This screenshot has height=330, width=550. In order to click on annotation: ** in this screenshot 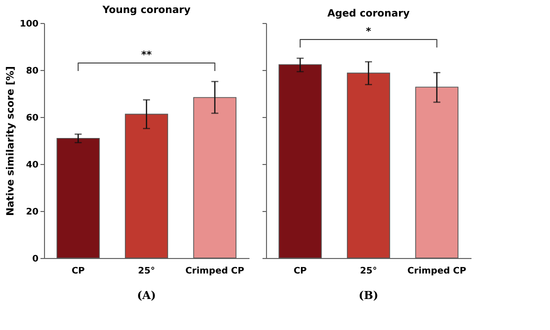, I will do `click(146, 55)`.